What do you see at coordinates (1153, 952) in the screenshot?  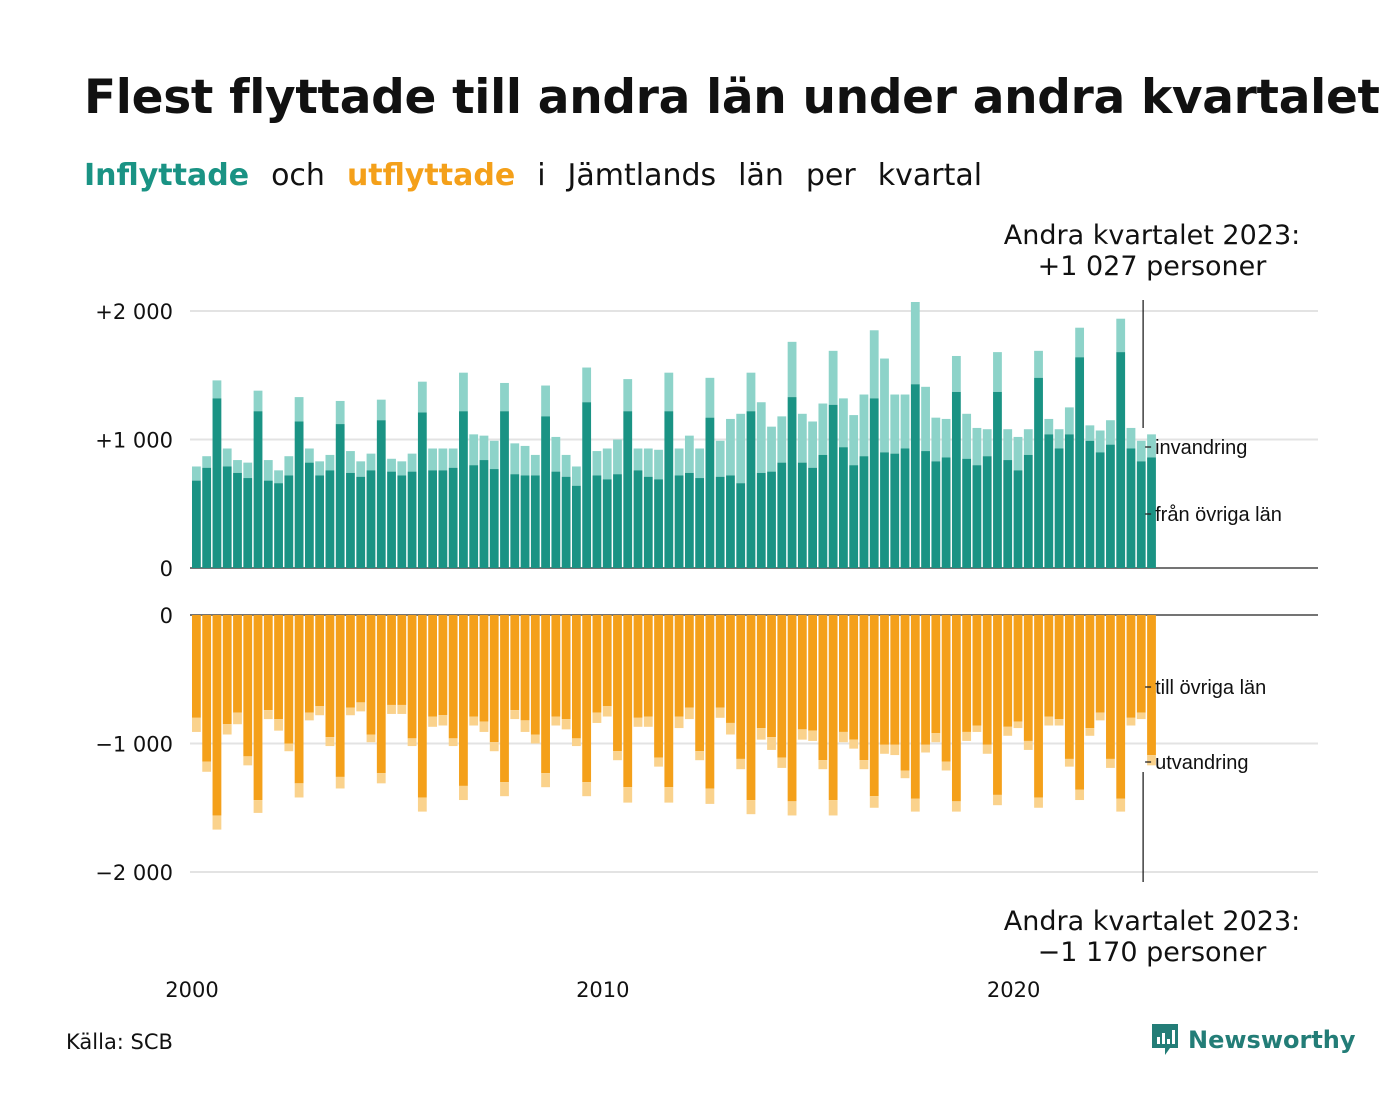 I see `annotation-bottom: −1 170 personer` at bounding box center [1153, 952].